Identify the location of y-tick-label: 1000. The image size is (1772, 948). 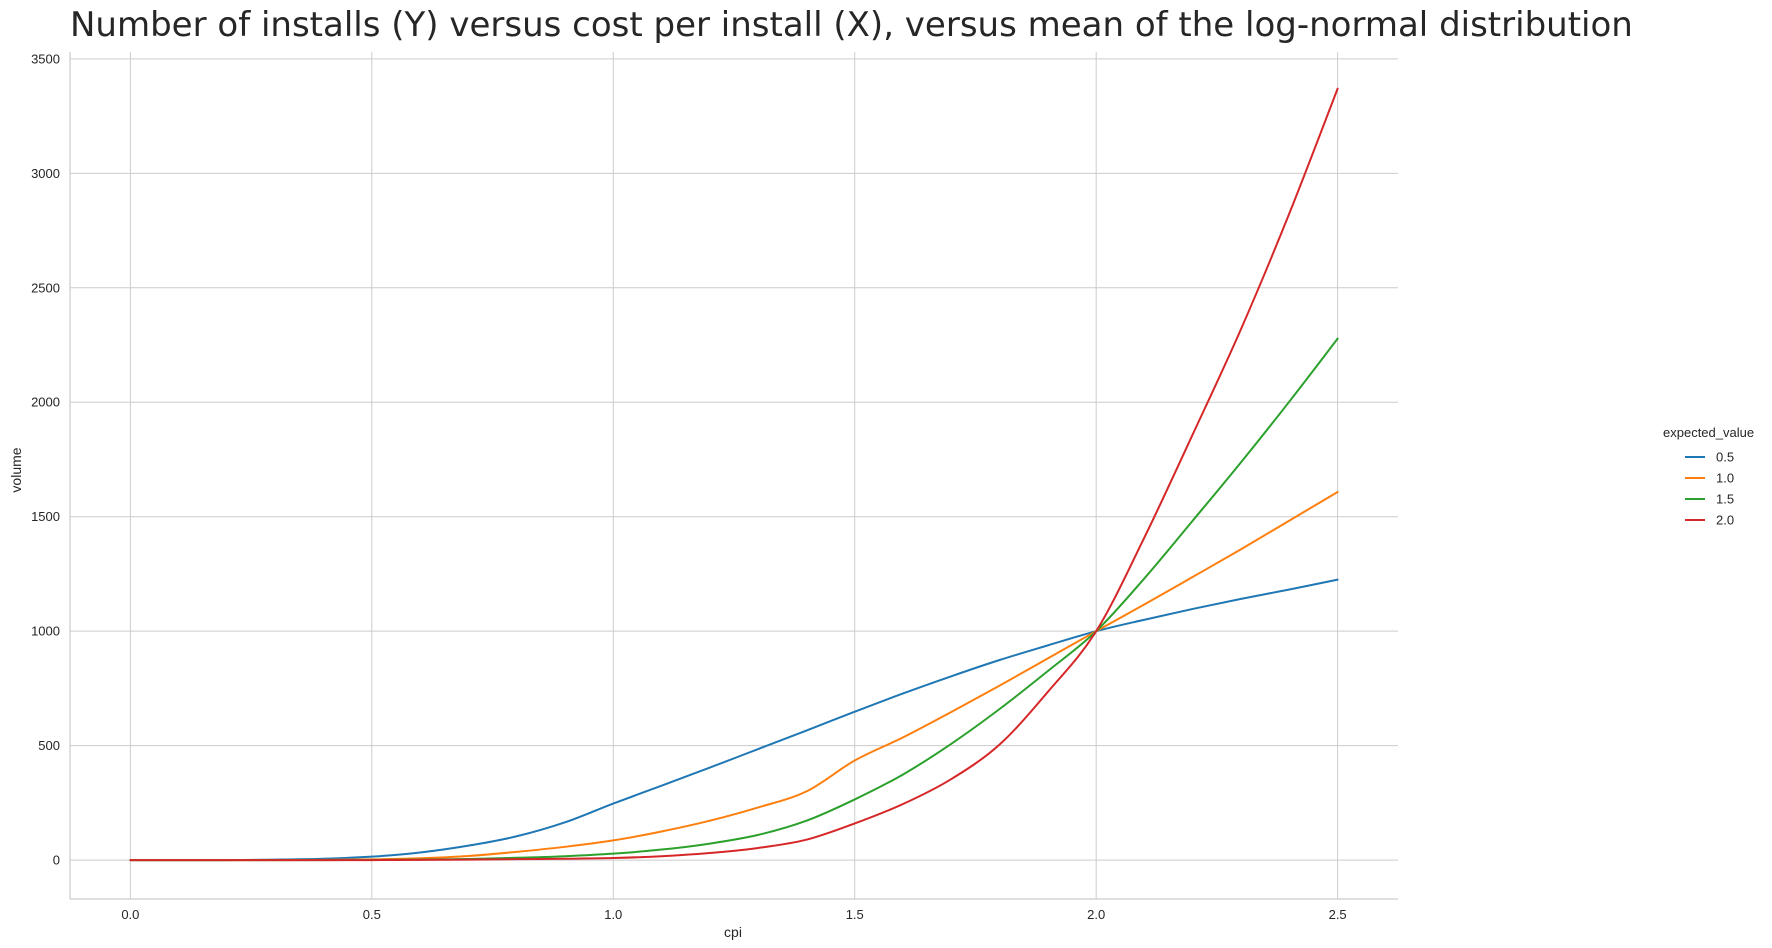
(45, 631).